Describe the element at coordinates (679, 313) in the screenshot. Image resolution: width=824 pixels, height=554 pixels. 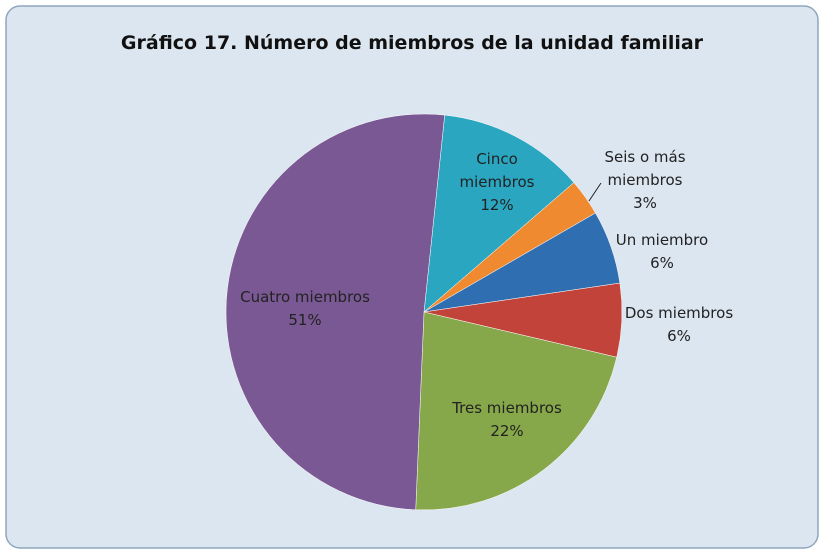
I see `category-label: Dos miembros` at that location.